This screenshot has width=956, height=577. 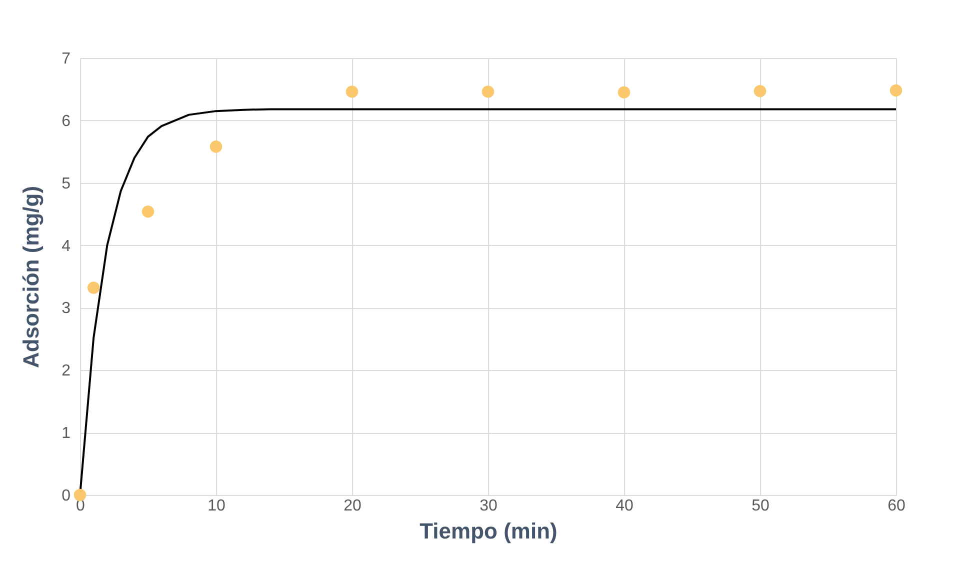 What do you see at coordinates (66, 246) in the screenshot?
I see `y-tick-label: 4` at bounding box center [66, 246].